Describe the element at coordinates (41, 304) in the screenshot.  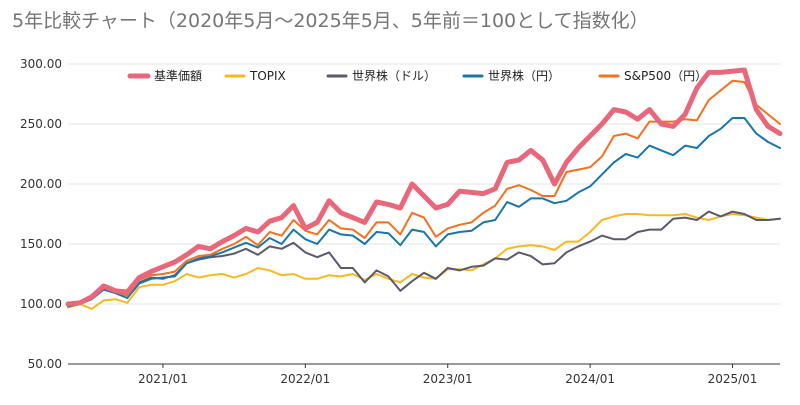
I see `y-tick-label: 100.00` at that location.